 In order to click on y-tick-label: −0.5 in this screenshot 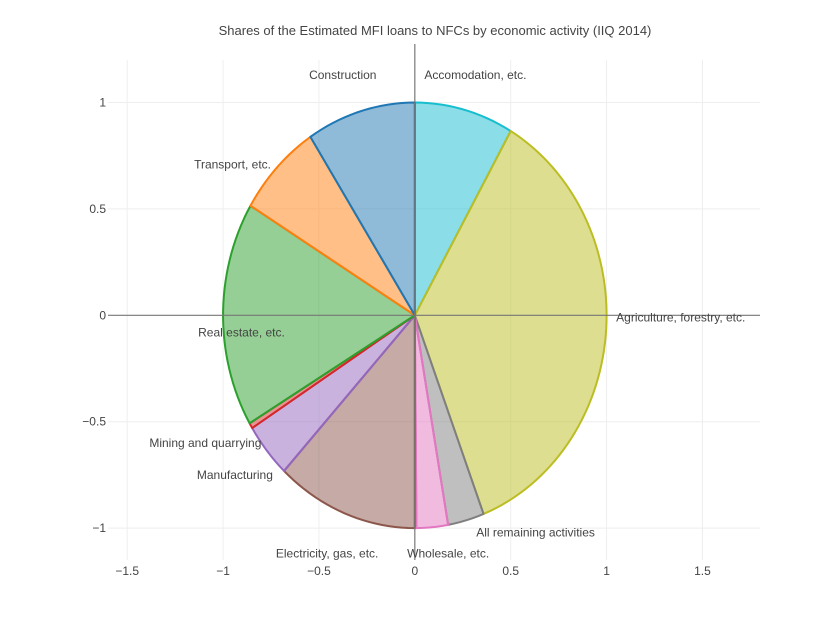, I will do `click(94, 422)`.